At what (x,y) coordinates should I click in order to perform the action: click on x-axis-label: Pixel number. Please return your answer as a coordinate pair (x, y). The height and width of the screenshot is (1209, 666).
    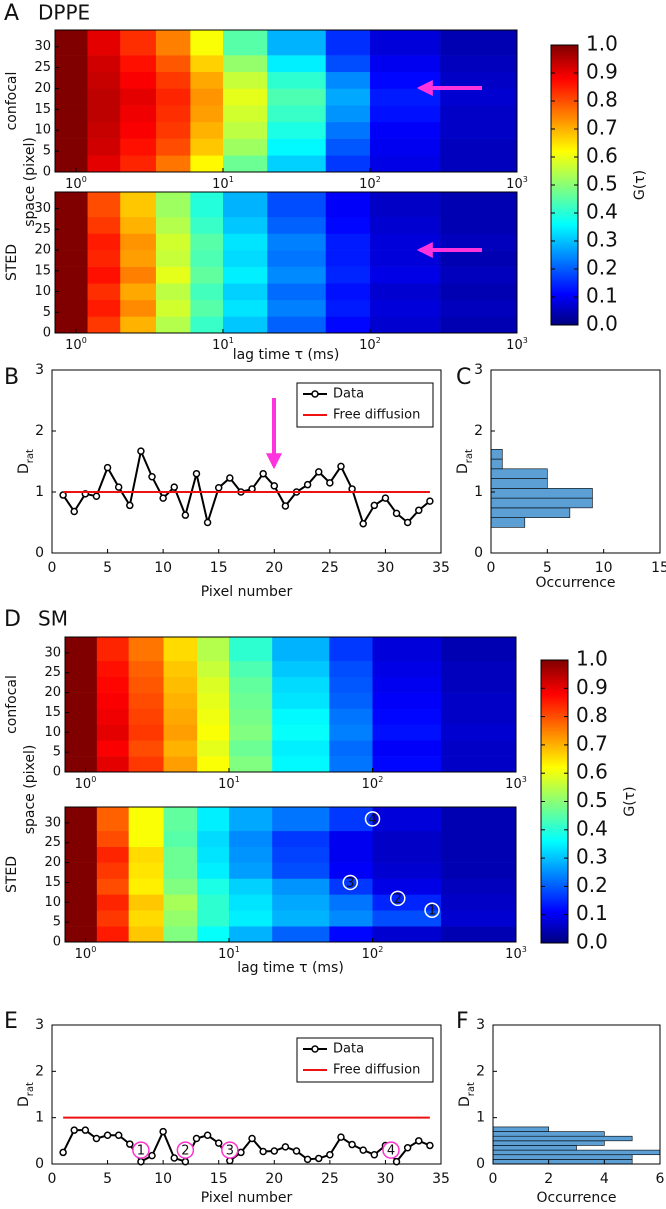
    Looking at the image, I should click on (247, 1198).